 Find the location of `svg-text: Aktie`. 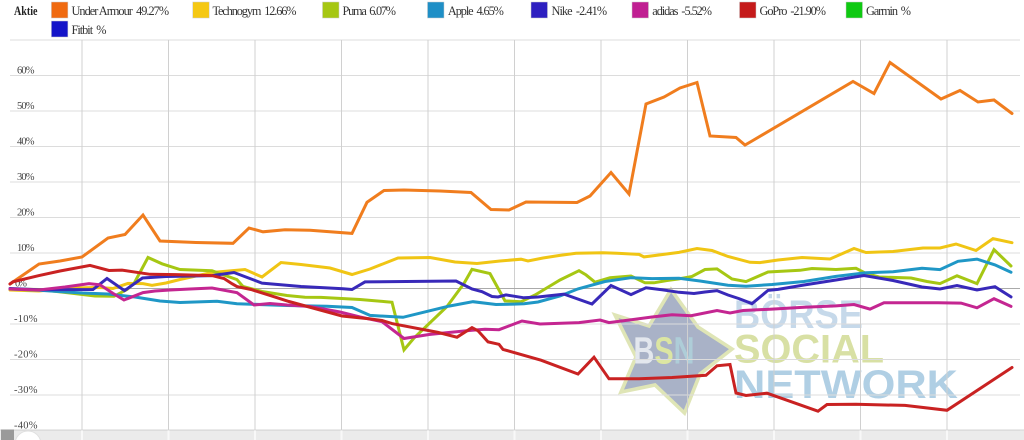

svg-text: Aktie is located at coordinates (26, 11).